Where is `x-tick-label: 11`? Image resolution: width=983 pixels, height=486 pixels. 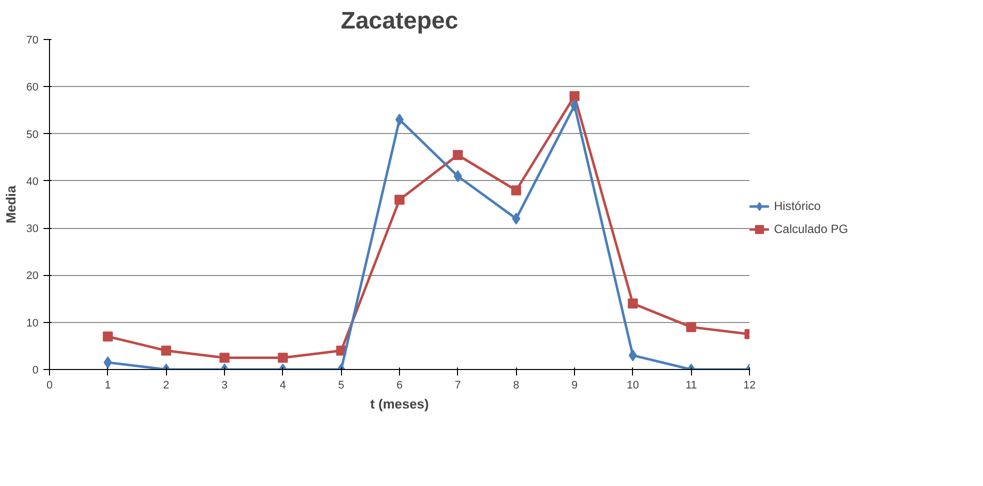 x-tick-label: 11 is located at coordinates (691, 386).